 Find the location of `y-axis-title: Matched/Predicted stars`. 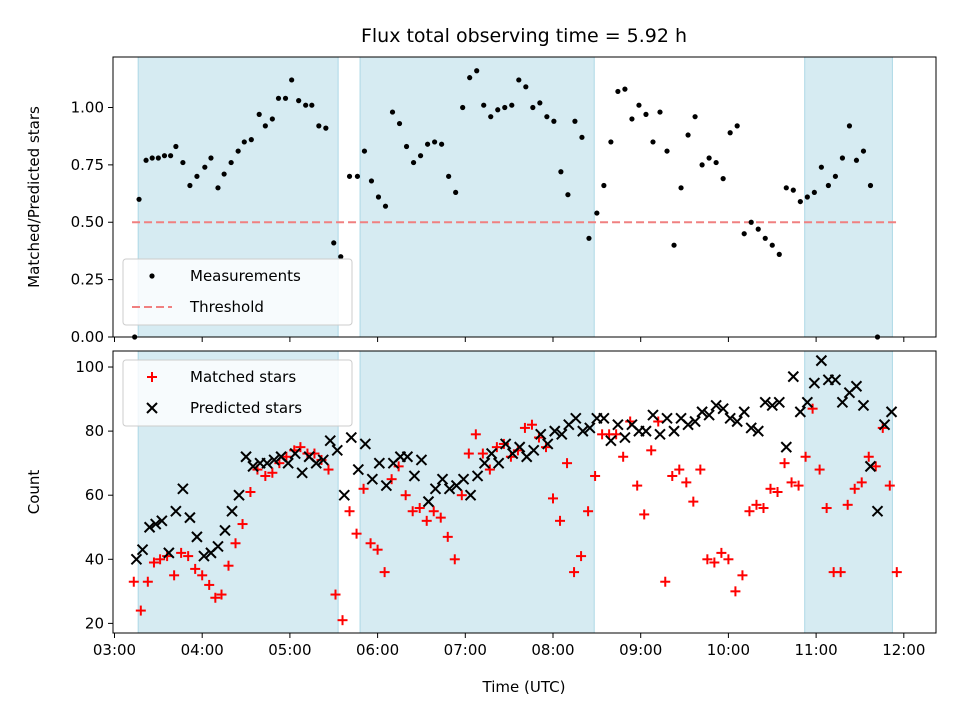

y-axis-title: Matched/Predicted stars is located at coordinates (34, 197).